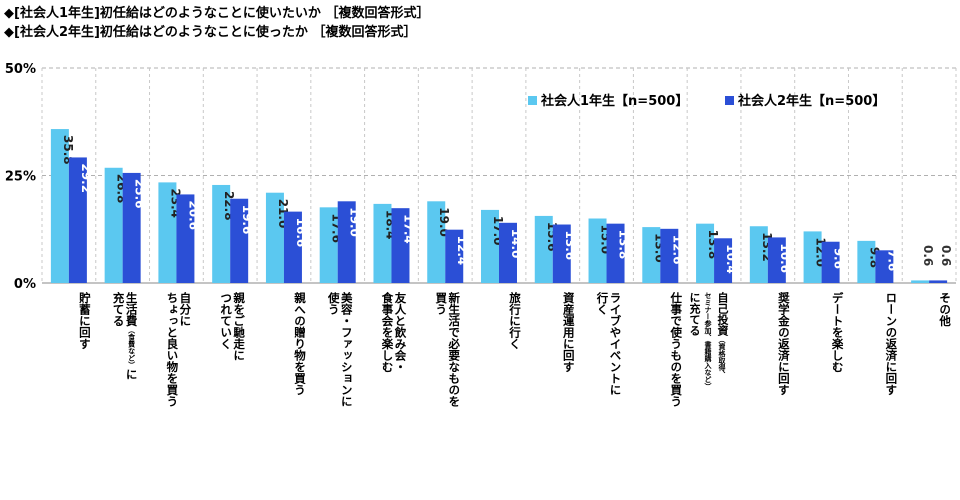 The height and width of the screenshot is (500, 960). What do you see at coordinates (301, 233) in the screenshot?
I see `data-label: 16.6` at bounding box center [301, 233].